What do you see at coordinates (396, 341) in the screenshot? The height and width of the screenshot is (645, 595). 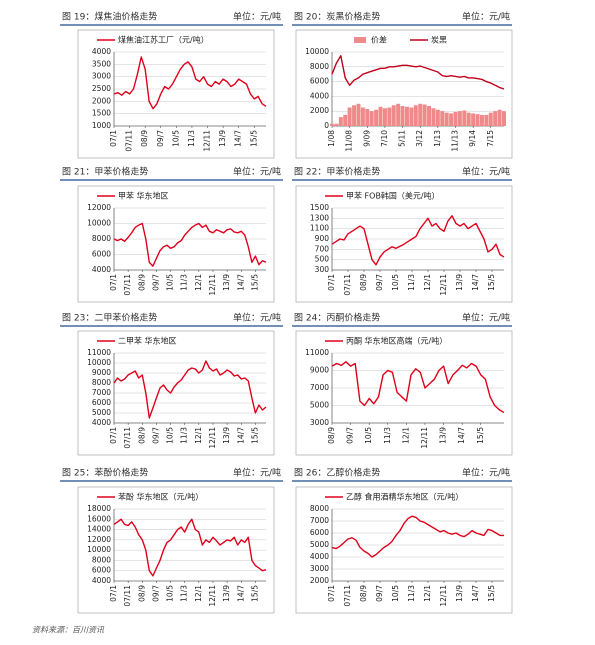 I see `legend-label: 丙酮 华东地区高端（元/吨）` at bounding box center [396, 341].